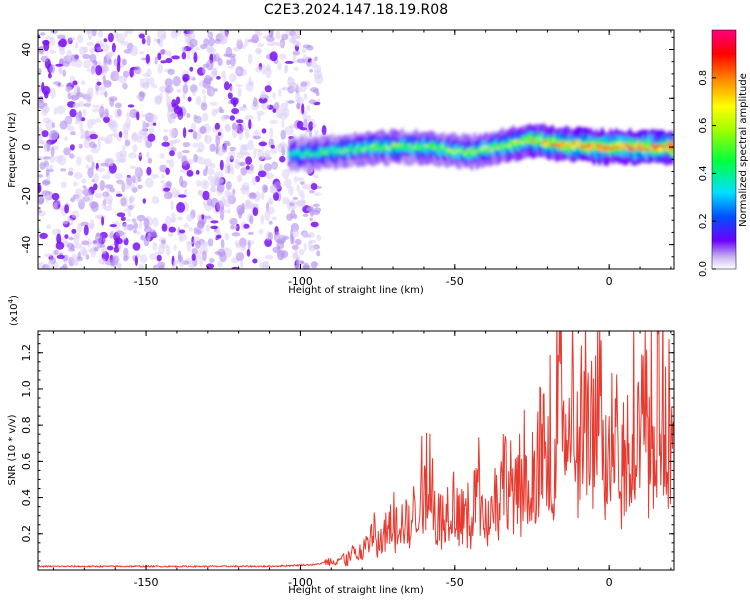  I want to click on colorbar-label: Normalized spectral amplitude, so click(743, 150).